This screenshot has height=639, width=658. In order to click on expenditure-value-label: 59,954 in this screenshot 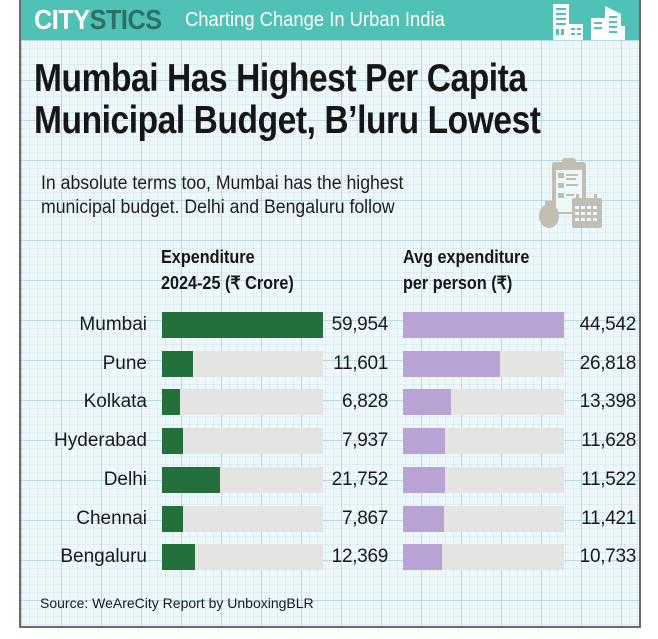, I will do `click(360, 324)`.